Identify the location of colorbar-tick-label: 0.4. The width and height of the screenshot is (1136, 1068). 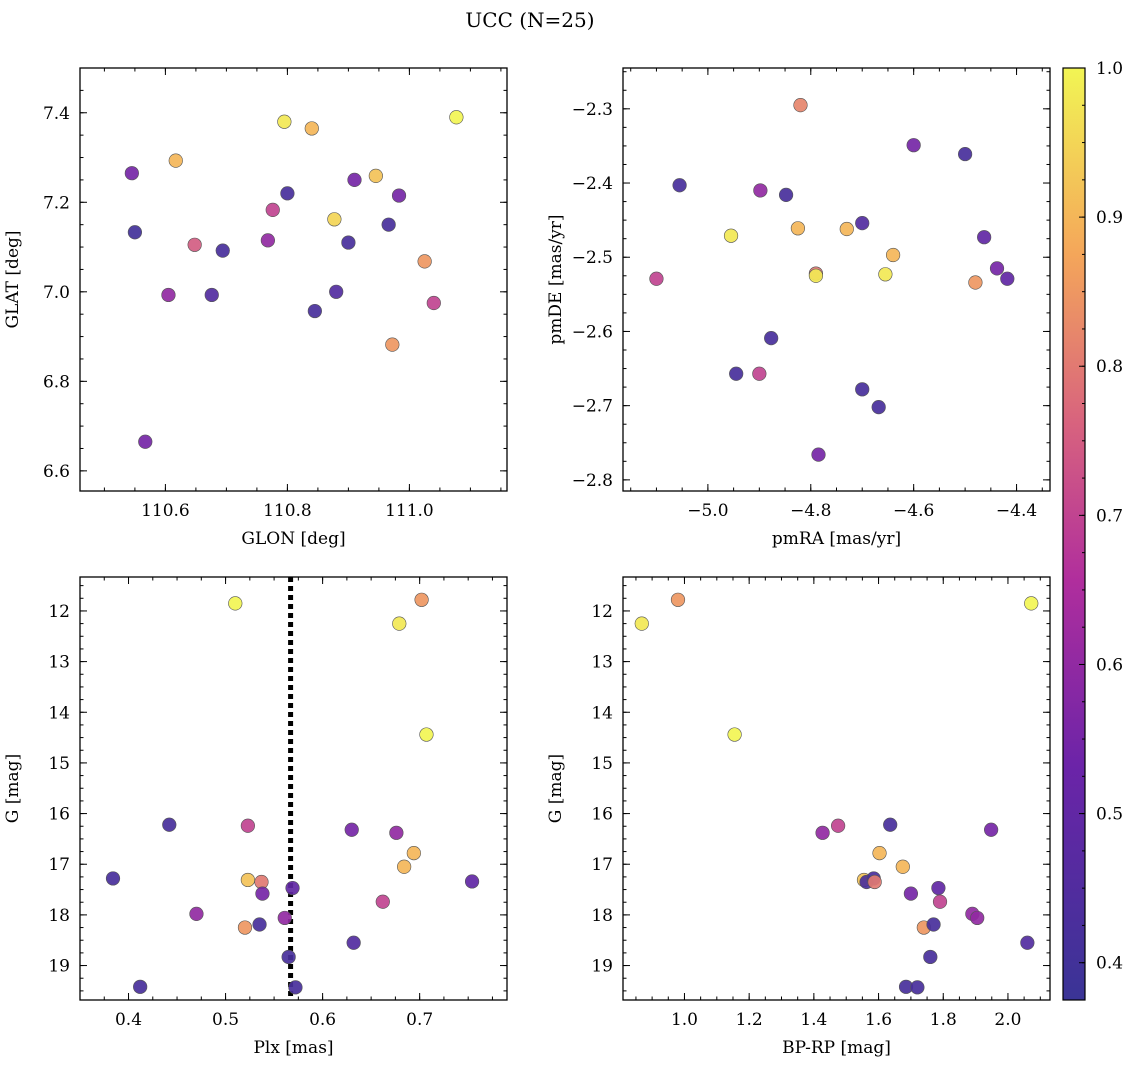
(1109, 964).